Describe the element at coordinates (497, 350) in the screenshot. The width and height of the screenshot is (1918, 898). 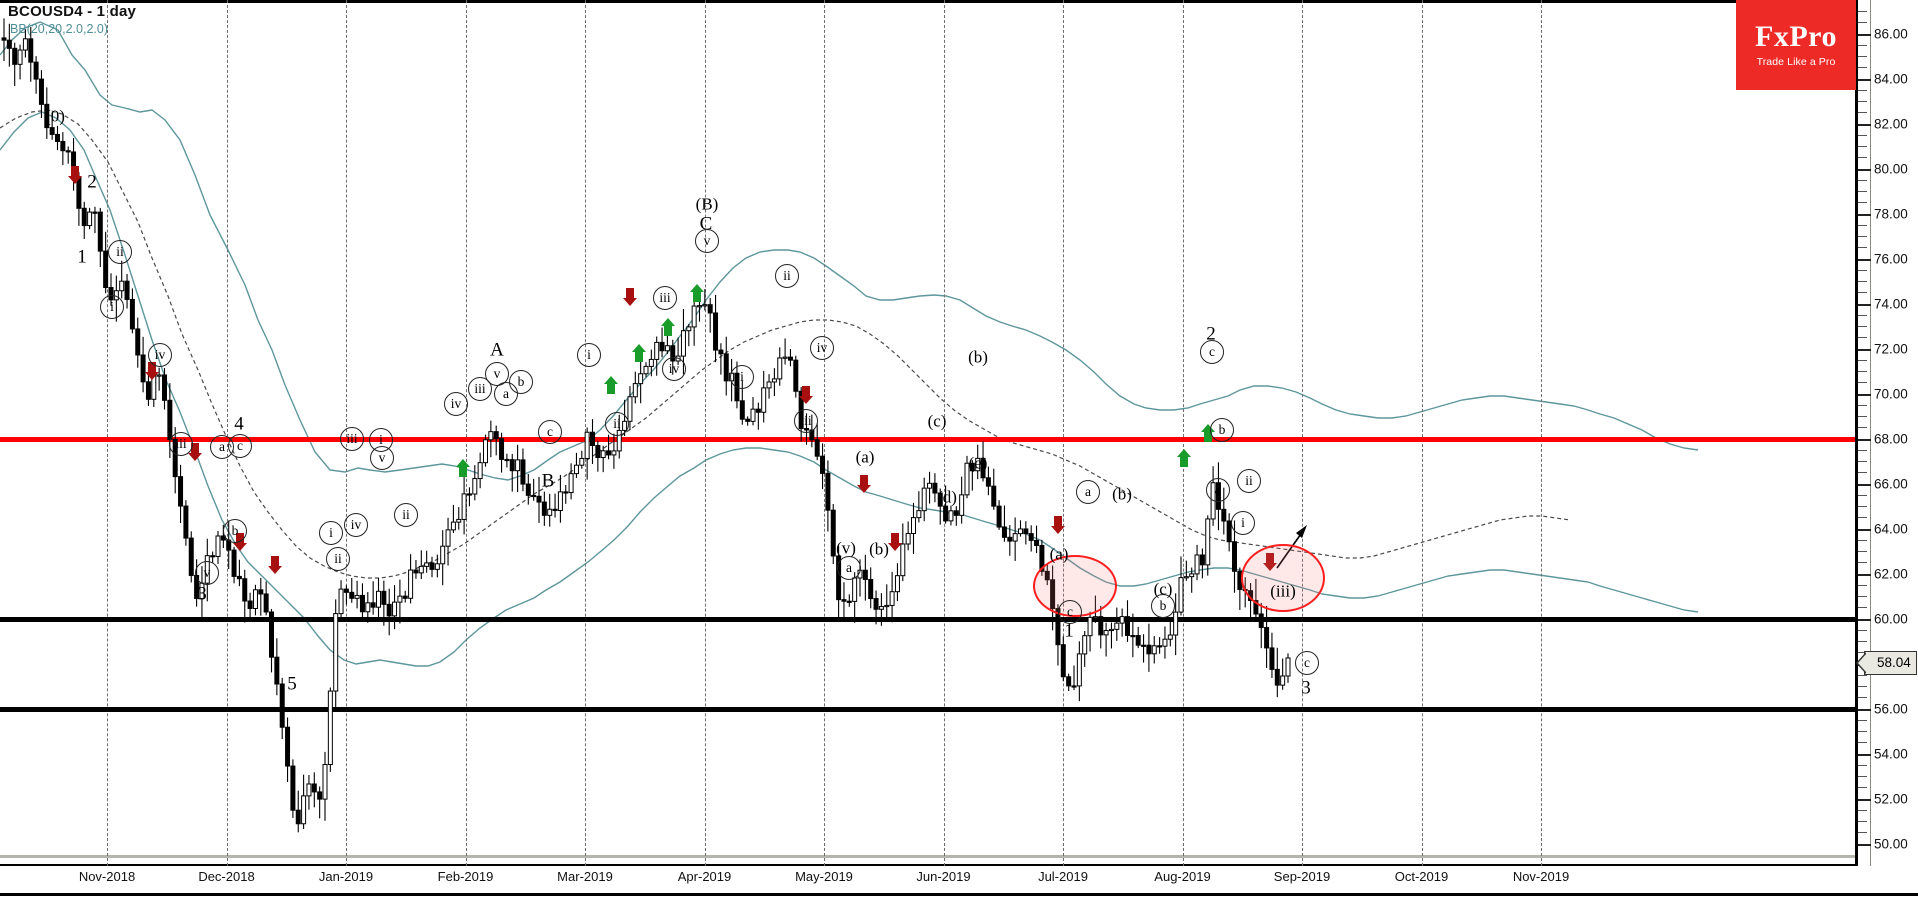
I see `wave-label-A-23: A` at that location.